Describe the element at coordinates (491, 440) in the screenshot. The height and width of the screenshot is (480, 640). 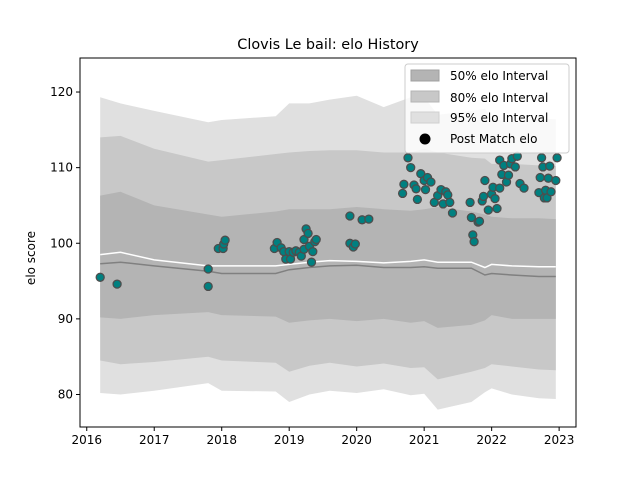
I see `x-tick-label: 2022` at that location.